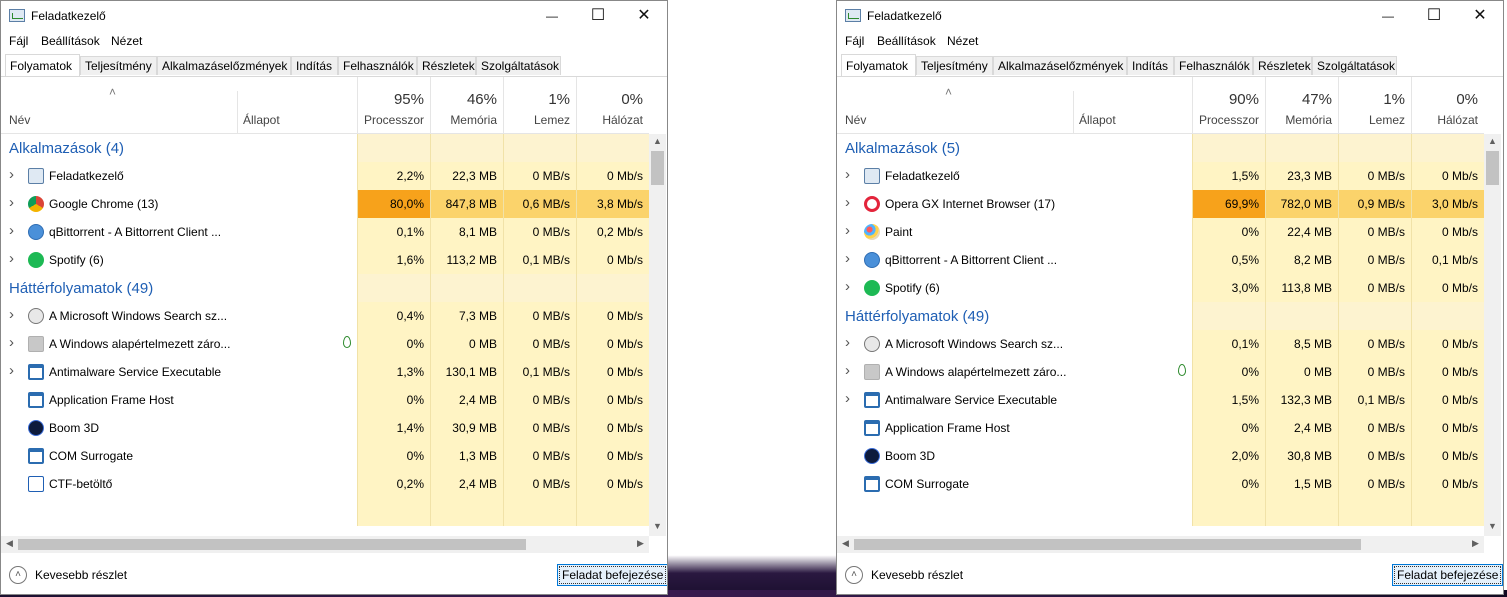  What do you see at coordinates (325, 428) in the screenshot?
I see `table-row: Boom 3D 1,4% 30,9 MB 0 MB/s 0 Mb/s` at bounding box center [325, 428].